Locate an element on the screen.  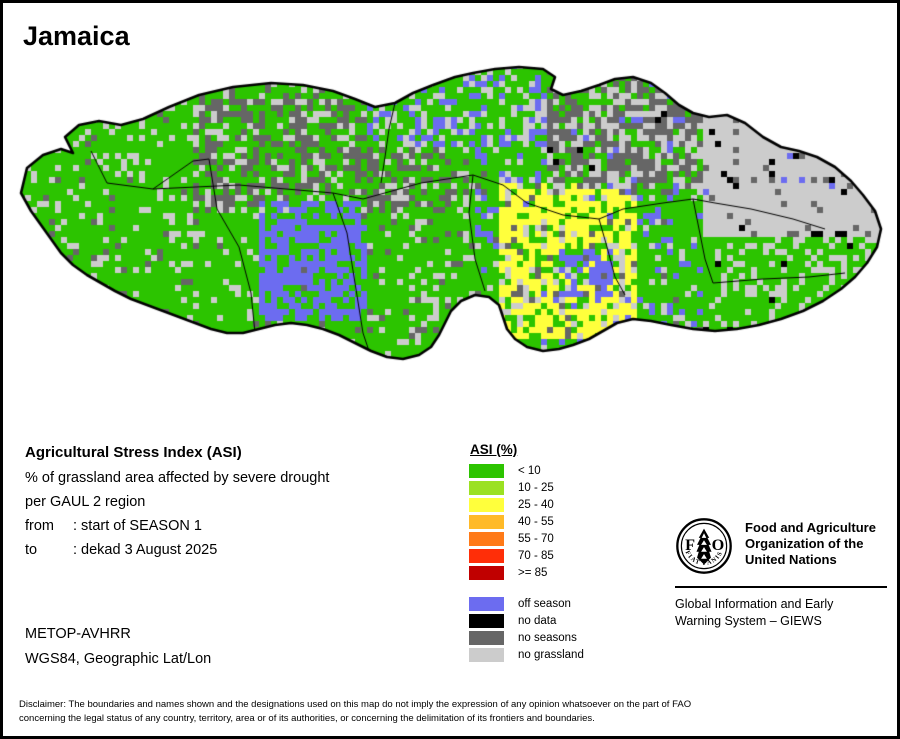
legend-status-label: off season is located at coordinates (544, 604).